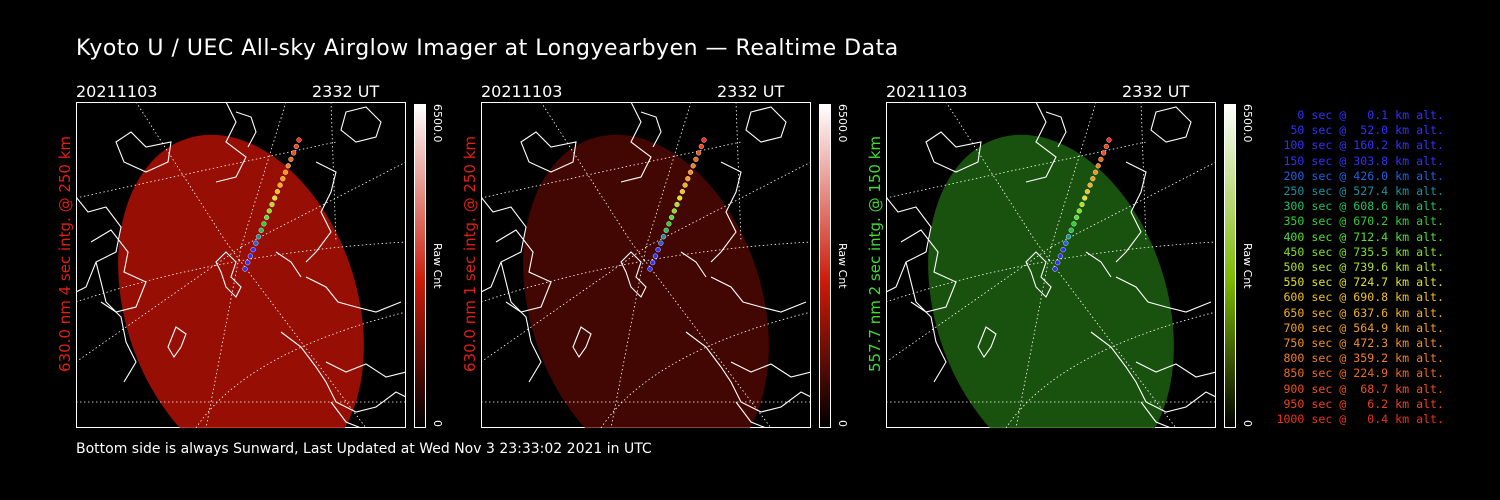  Describe the element at coordinates (927, 91) in the screenshot. I see `panel-3-date: 20211103` at that location.